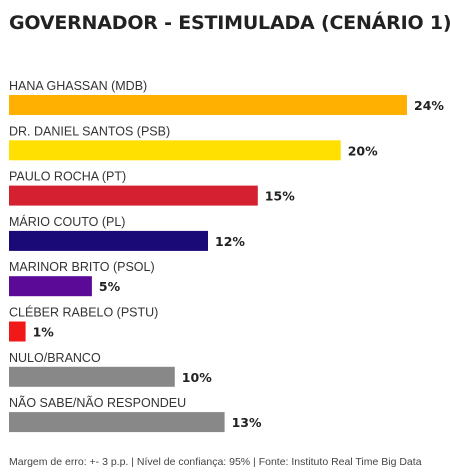  What do you see at coordinates (197, 377) in the screenshot?
I see `value-label: 10%` at bounding box center [197, 377].